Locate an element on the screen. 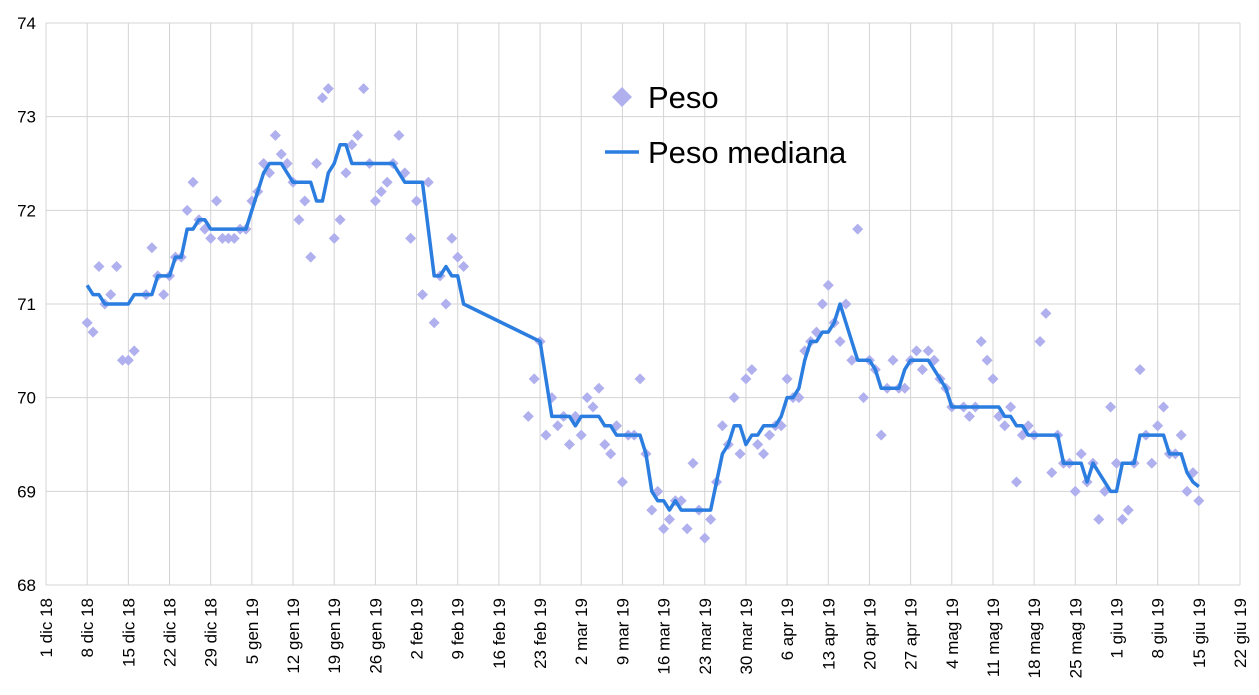  x-tick-label: 1 dic 18 is located at coordinates (46, 628).